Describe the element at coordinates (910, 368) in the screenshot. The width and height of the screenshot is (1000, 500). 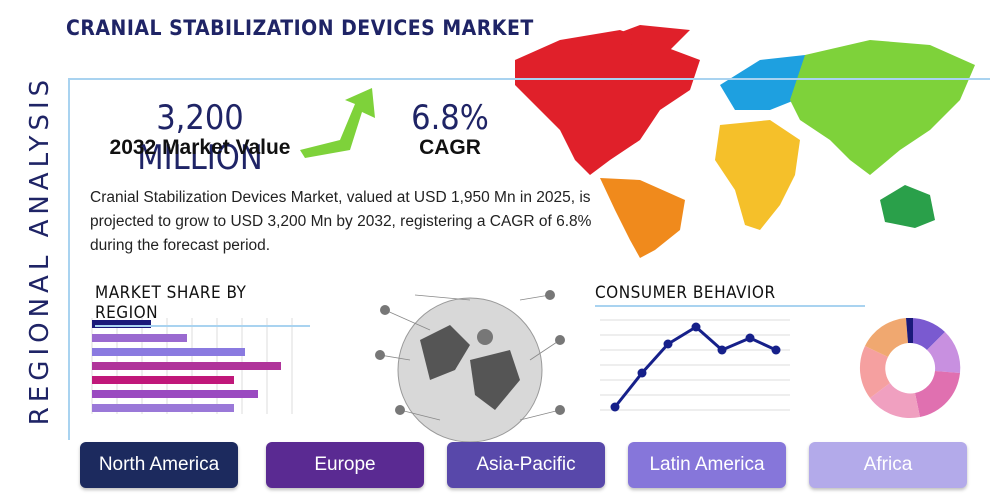
I see `donut-illustration` at that location.